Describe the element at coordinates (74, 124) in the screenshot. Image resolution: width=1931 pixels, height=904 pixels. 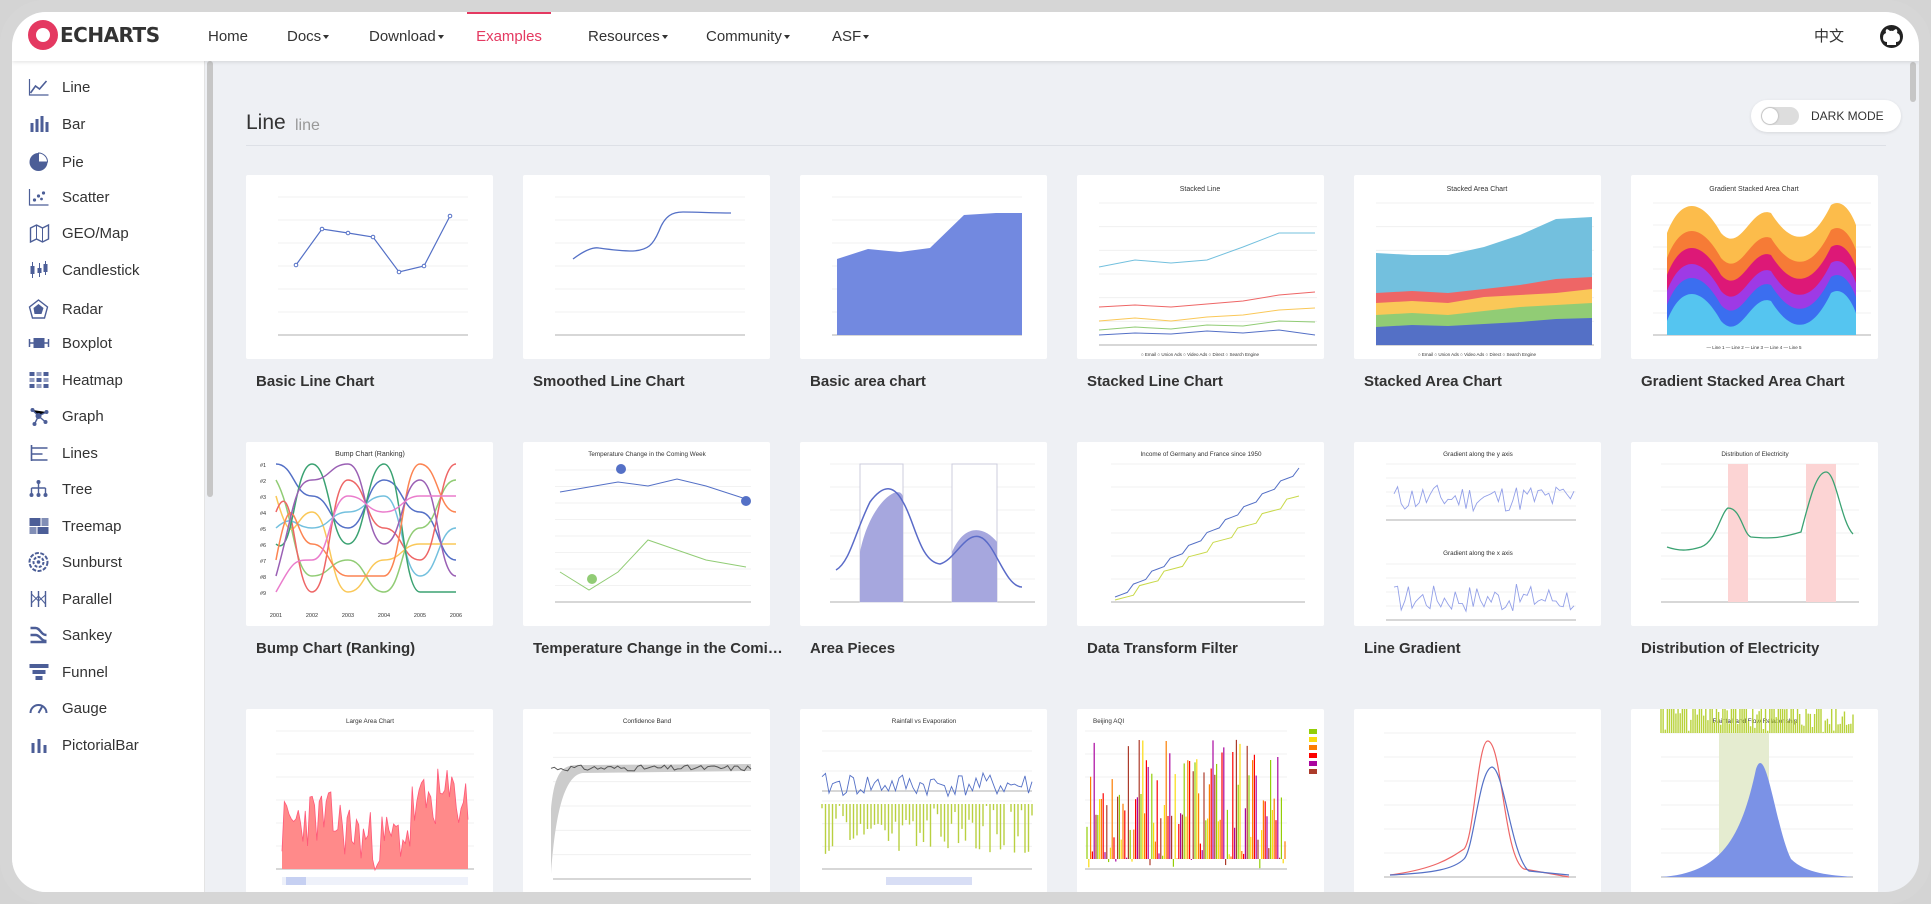
I see `sidebar-item-label: Bar` at that location.